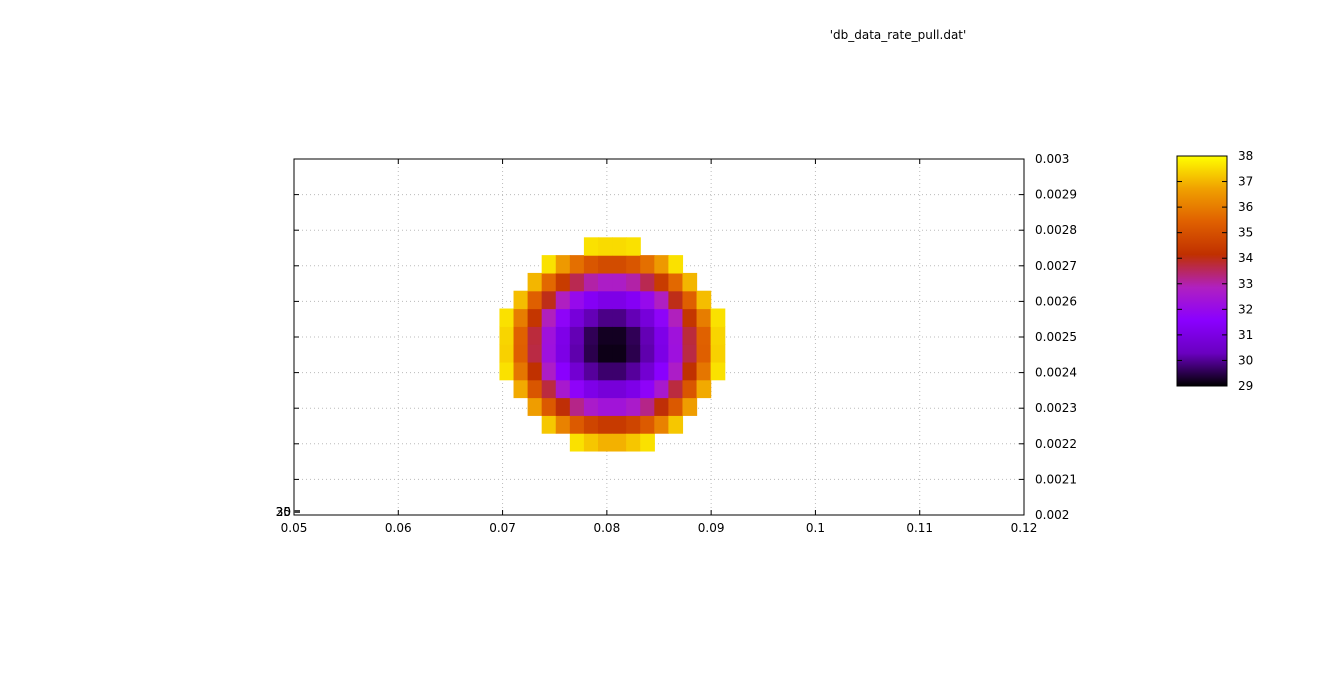 The height and width of the screenshot is (680, 1317). I want to click on colorbar: 29 30 31 32 33 34 35 36 37 38, so click(1214, 271).